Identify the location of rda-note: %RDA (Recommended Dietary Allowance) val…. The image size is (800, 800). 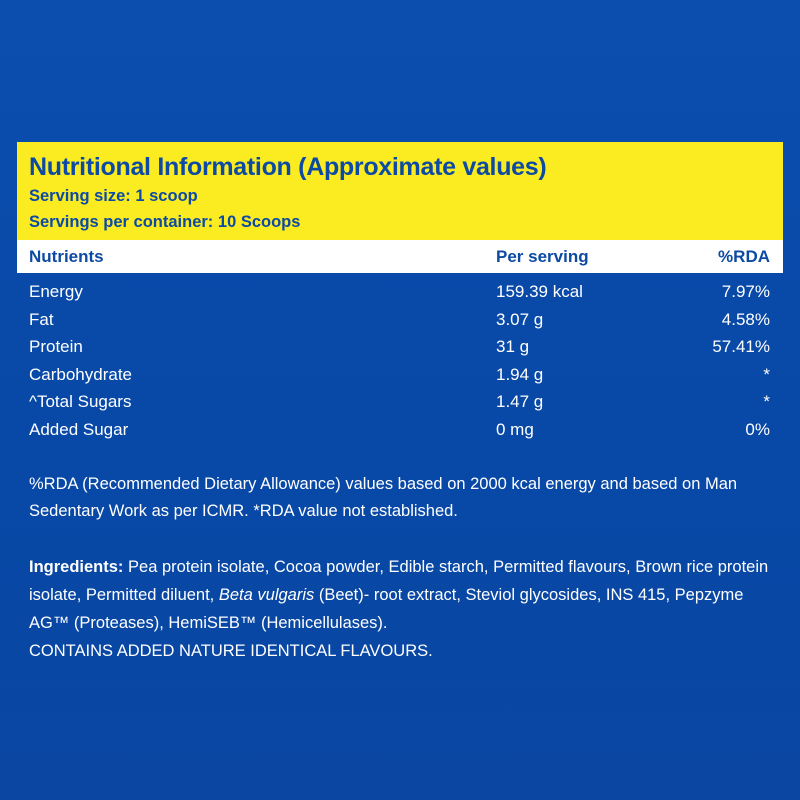
(383, 497).